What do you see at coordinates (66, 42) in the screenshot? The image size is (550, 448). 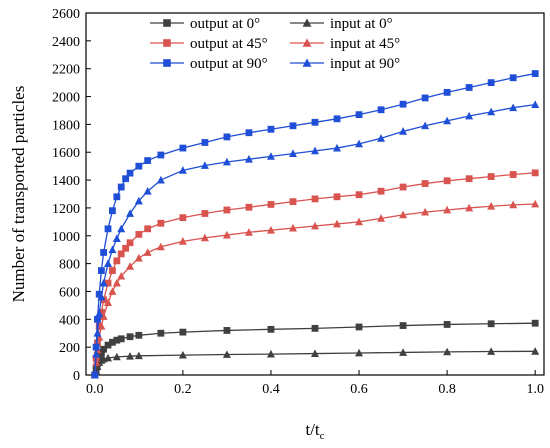 I see `y-tick-label: 2400` at bounding box center [66, 42].